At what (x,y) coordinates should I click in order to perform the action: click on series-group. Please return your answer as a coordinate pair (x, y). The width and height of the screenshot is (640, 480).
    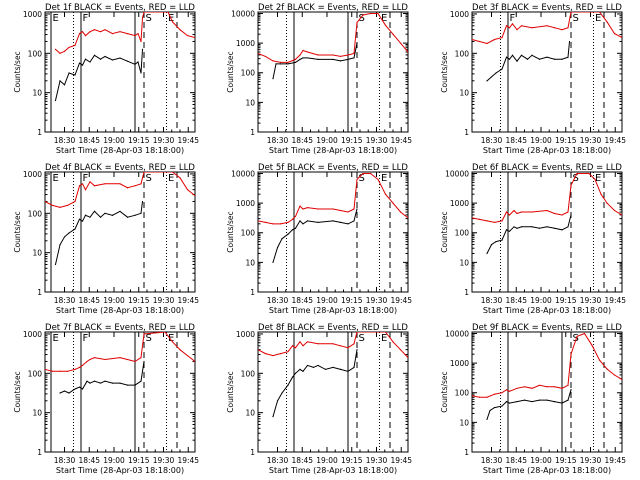
    Looking at the image, I should click on (547, 213).